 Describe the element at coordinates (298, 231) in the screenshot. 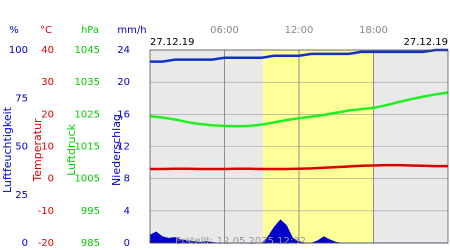

I see `data-area` at that location.